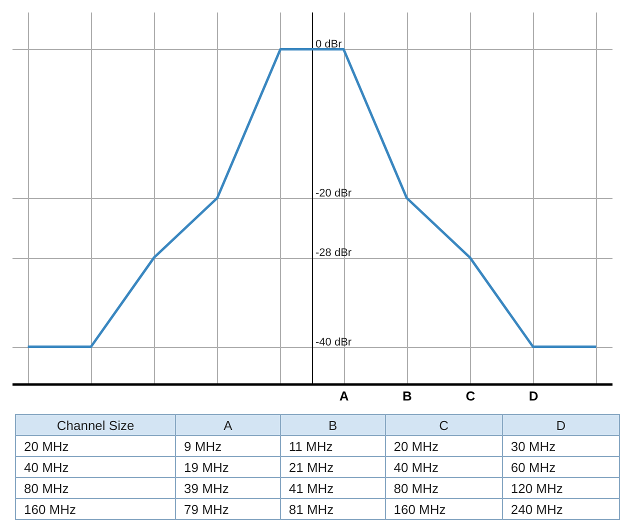 This screenshot has height=529, width=625. What do you see at coordinates (333, 488) in the screenshot?
I see `text: 41 MHz` at bounding box center [333, 488].